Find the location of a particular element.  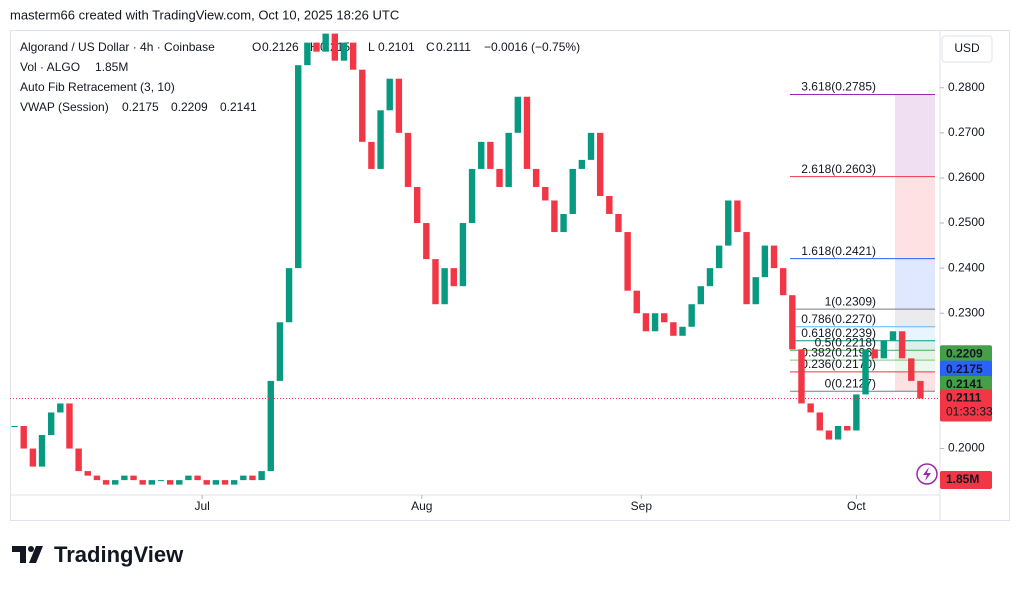

y-tick-label: 0.2600 is located at coordinates (966, 177).